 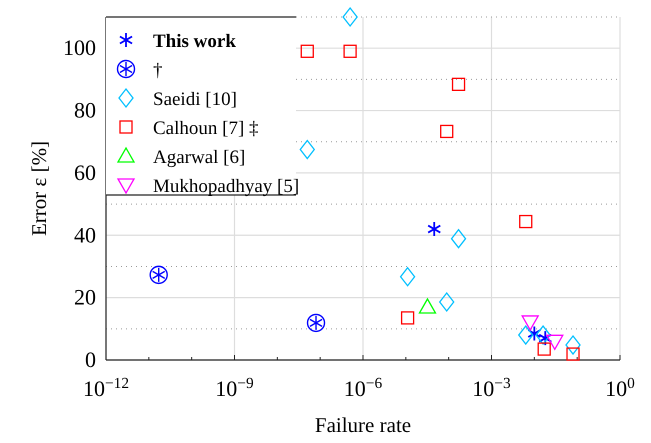 What do you see at coordinates (106, 387) in the screenshot?
I see `x-tick-label: 10$^{−12}$` at bounding box center [106, 387].